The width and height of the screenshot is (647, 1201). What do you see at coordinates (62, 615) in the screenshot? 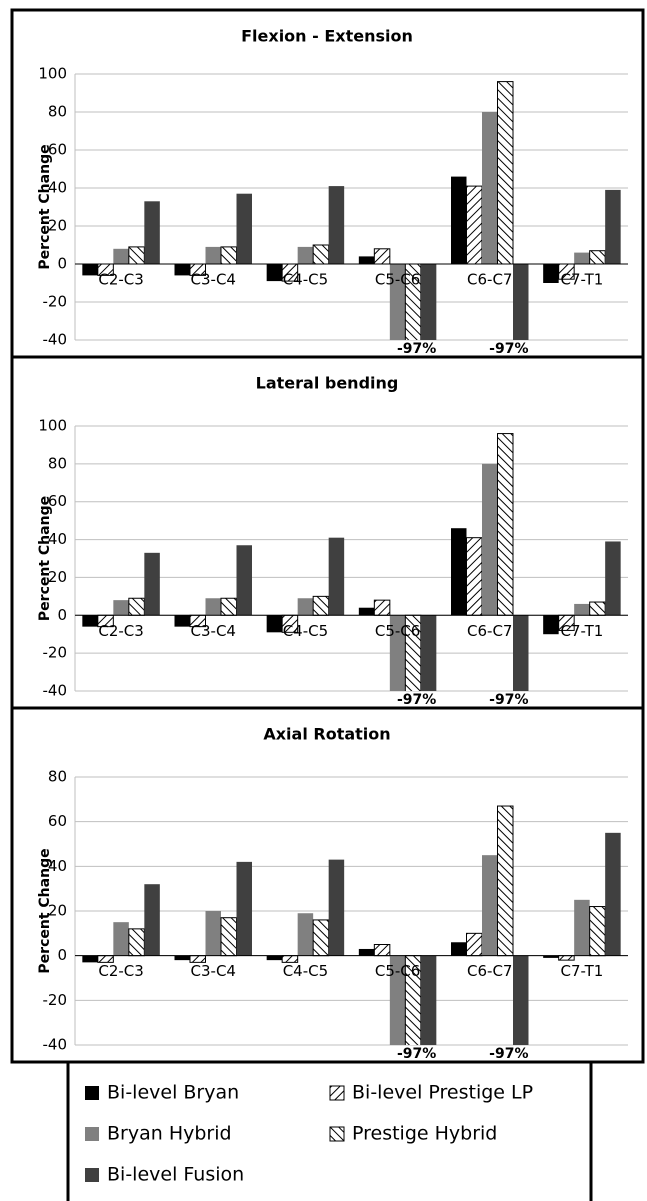
I see `y-tick-label: 0` at bounding box center [62, 615].